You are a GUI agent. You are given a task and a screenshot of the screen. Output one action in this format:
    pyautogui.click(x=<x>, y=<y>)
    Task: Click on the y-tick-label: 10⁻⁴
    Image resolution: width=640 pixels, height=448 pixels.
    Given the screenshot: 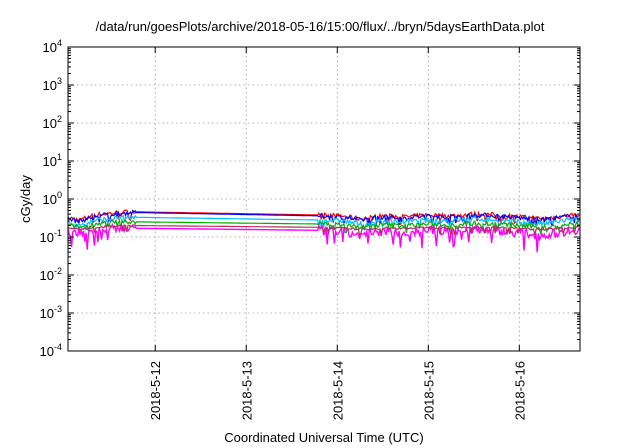 What is the action you would take?
    pyautogui.click(x=51, y=350)
    